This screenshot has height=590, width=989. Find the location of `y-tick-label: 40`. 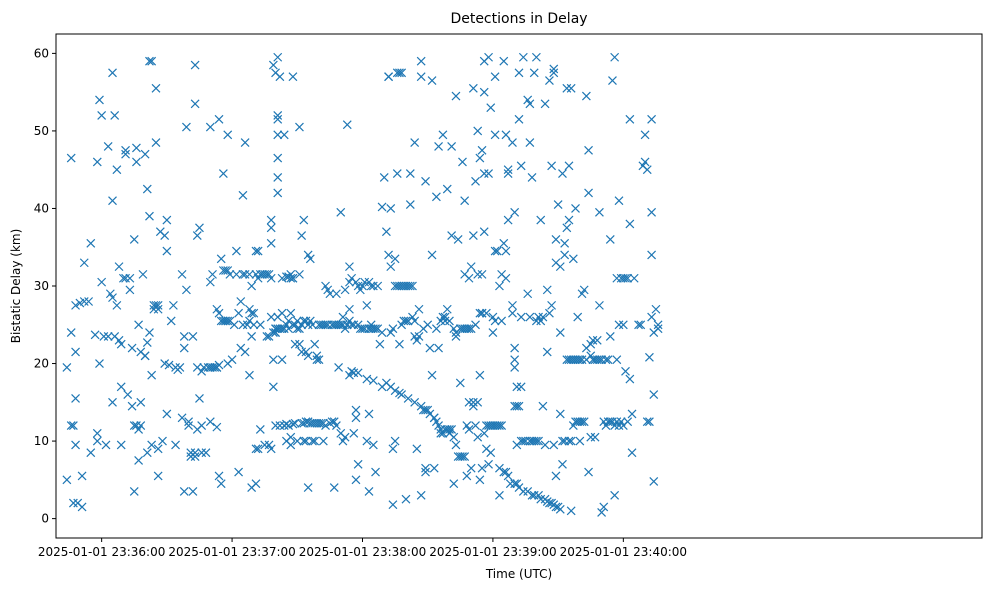

y-tick-label: 40 is located at coordinates (41, 208).